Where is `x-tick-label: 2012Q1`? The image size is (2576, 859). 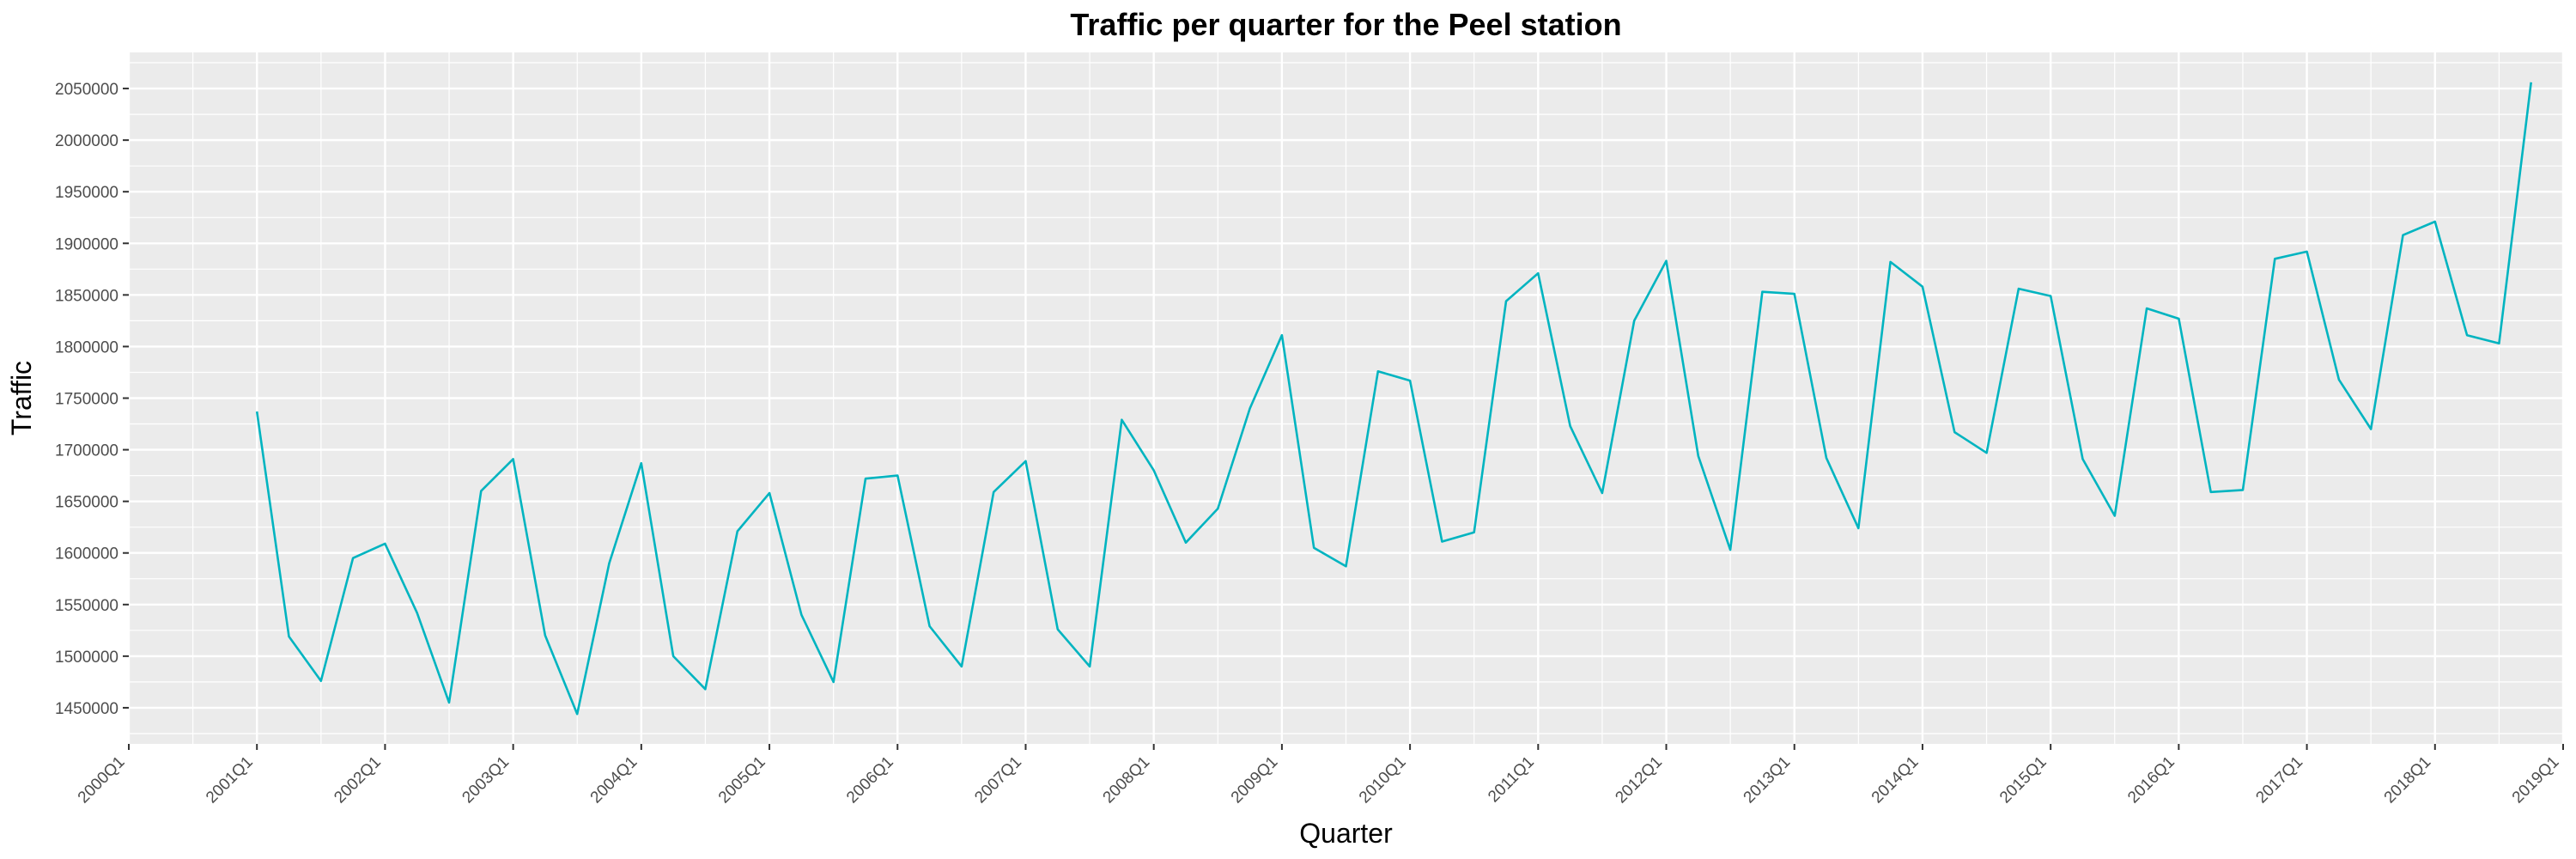
x-tick-label: 2012Q1 is located at coordinates (1639, 780).